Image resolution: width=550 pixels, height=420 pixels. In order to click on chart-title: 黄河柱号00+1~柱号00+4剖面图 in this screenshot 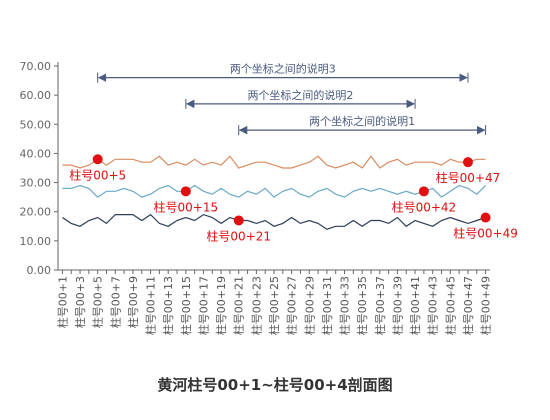, I will do `click(275, 385)`.